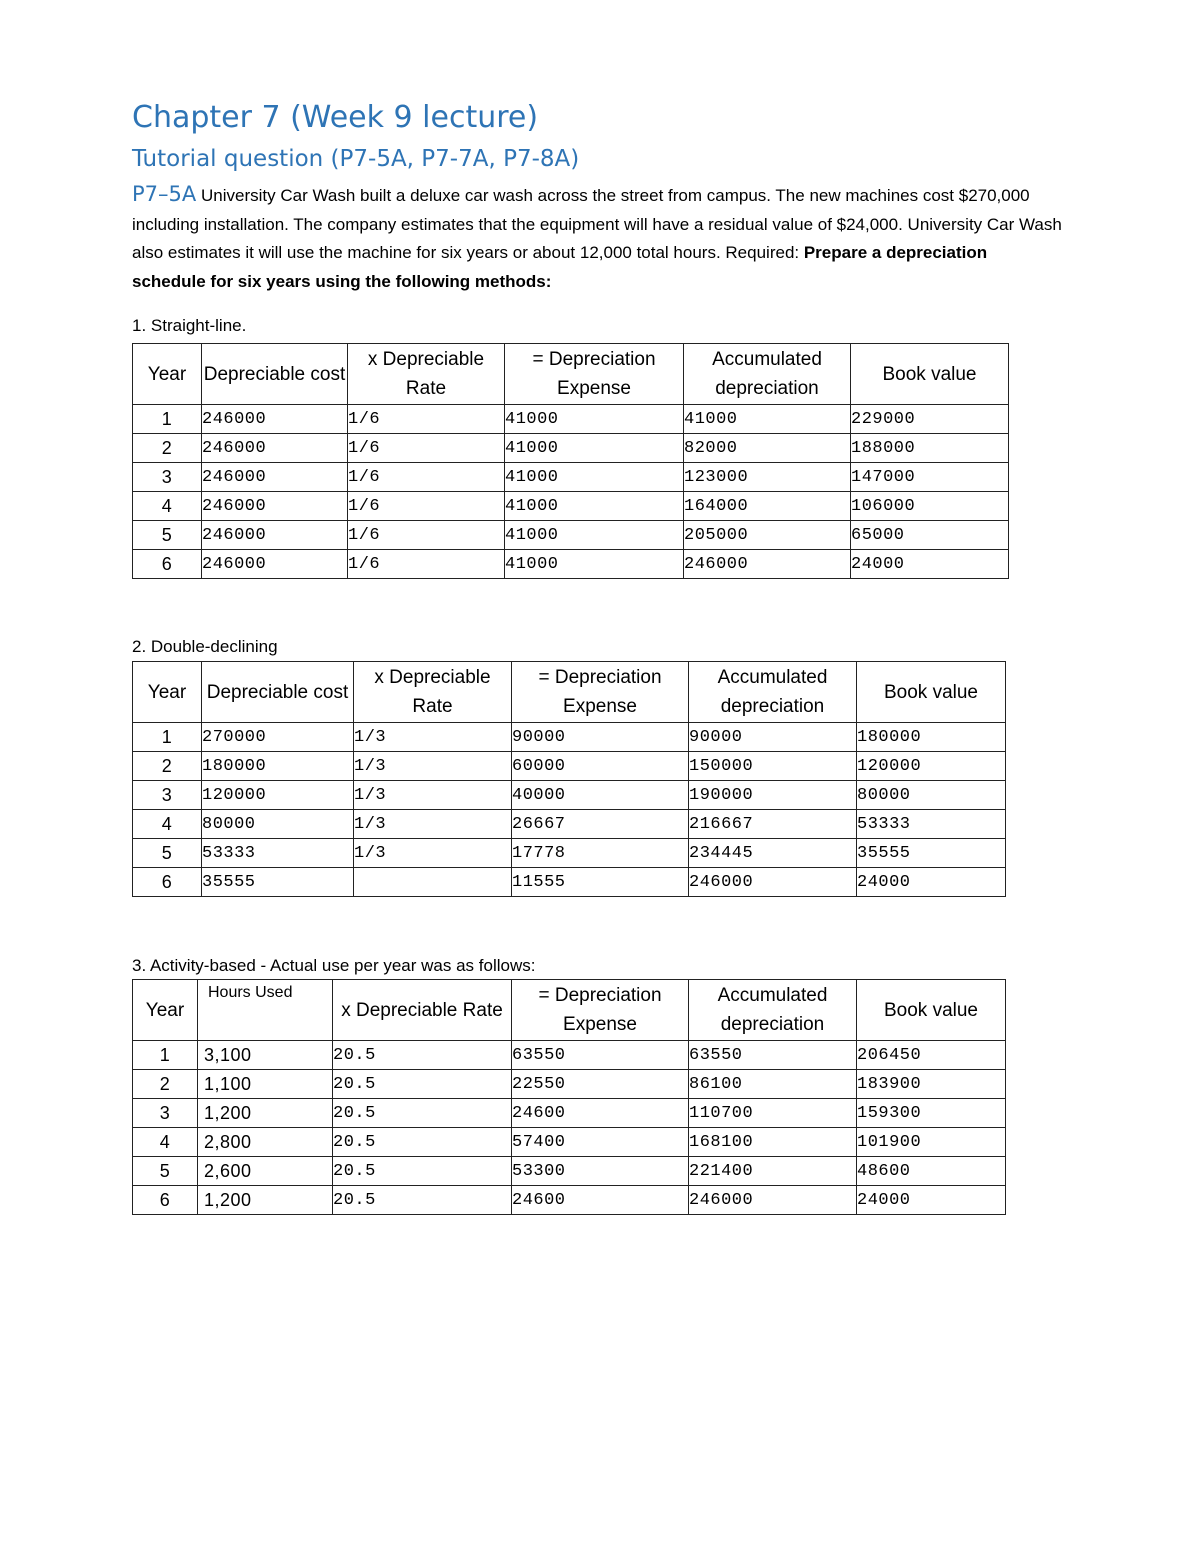 This screenshot has height=1553, width=1200. What do you see at coordinates (767, 477) in the screenshot?
I see `table-cell: 123000` at bounding box center [767, 477].